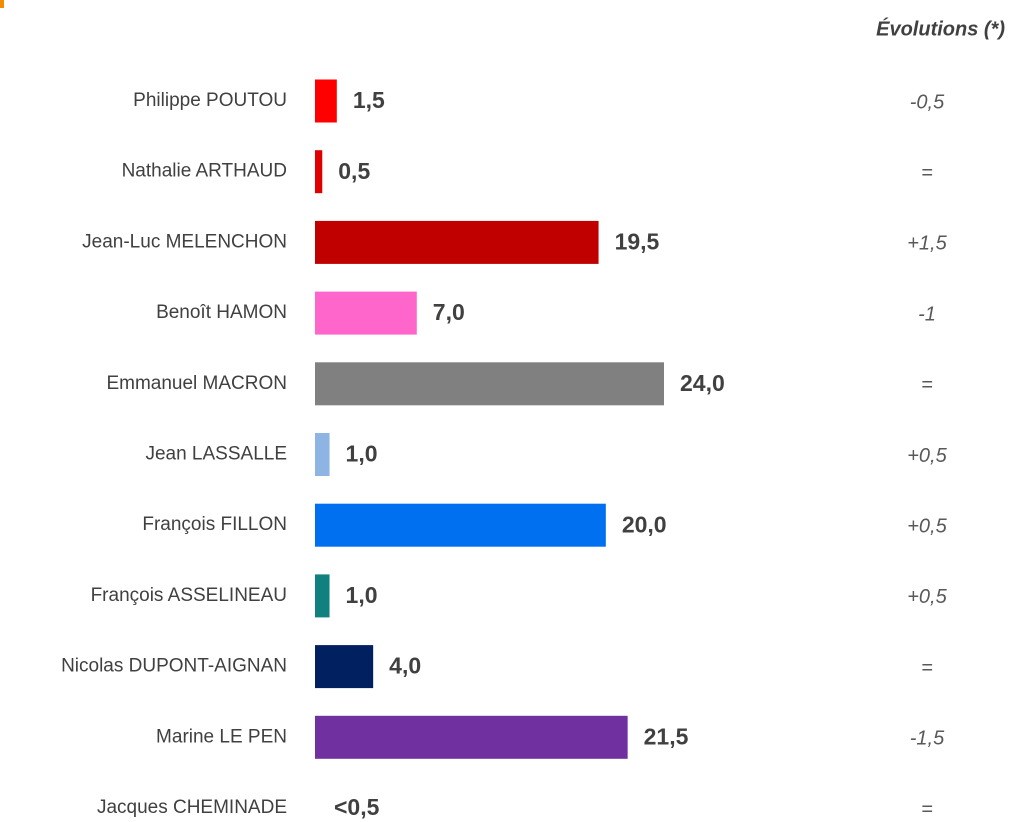 This screenshot has height=822, width=1011. I want to click on value-label: 1,5, so click(369, 100).